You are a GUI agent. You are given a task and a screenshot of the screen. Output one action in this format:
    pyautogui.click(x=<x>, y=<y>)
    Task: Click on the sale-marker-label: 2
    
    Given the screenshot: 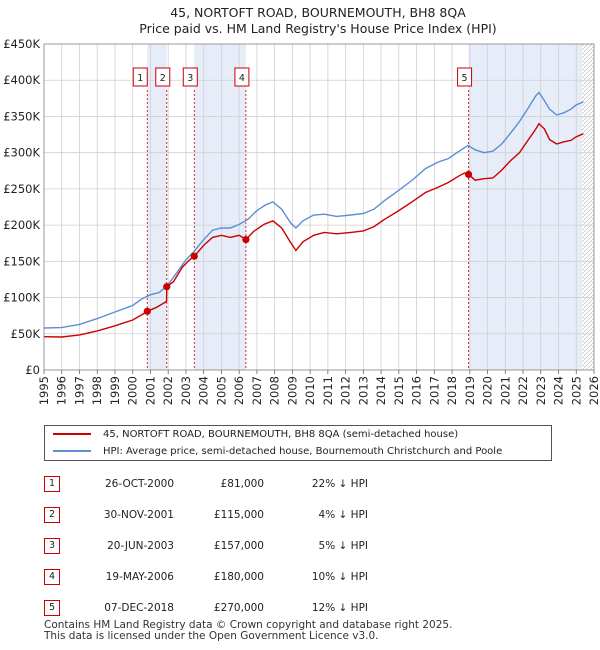 What is the action you would take?
    pyautogui.click(x=163, y=78)
    